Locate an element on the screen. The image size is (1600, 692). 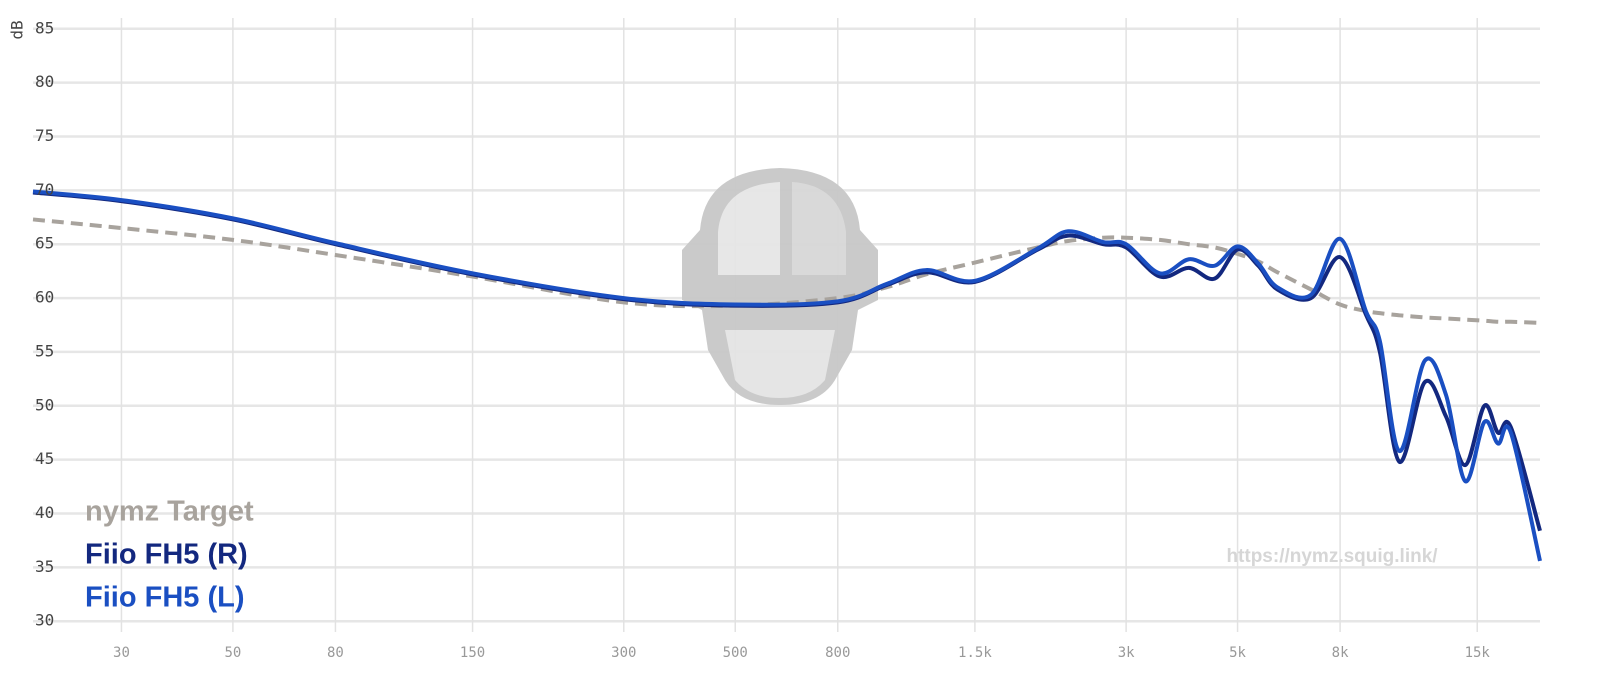
y-tick-label: 70 is located at coordinates (44, 189).